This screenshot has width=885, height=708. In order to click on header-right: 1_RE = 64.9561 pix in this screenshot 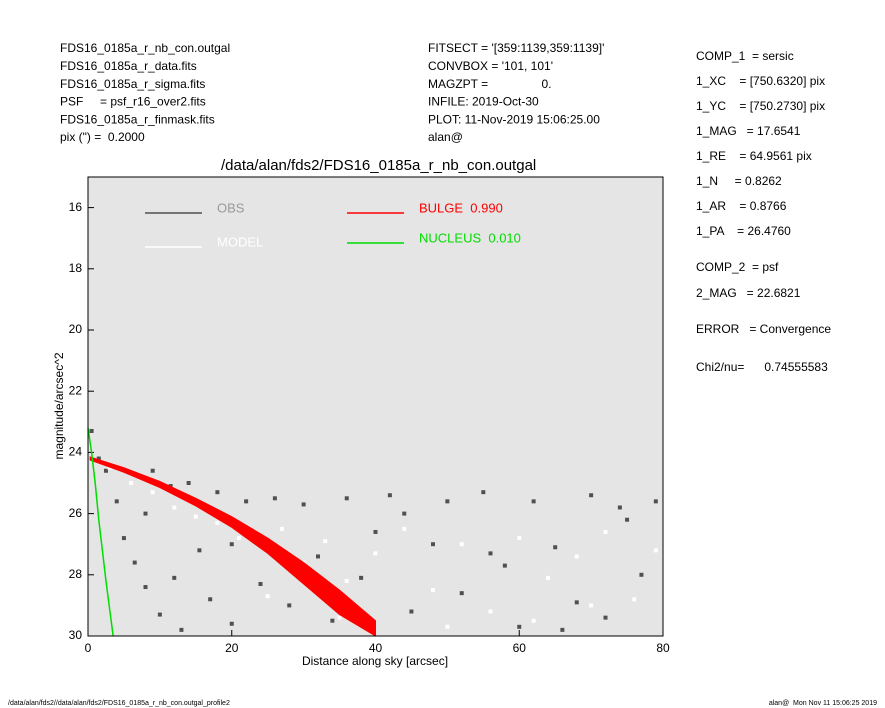, I will do `click(754, 156)`.